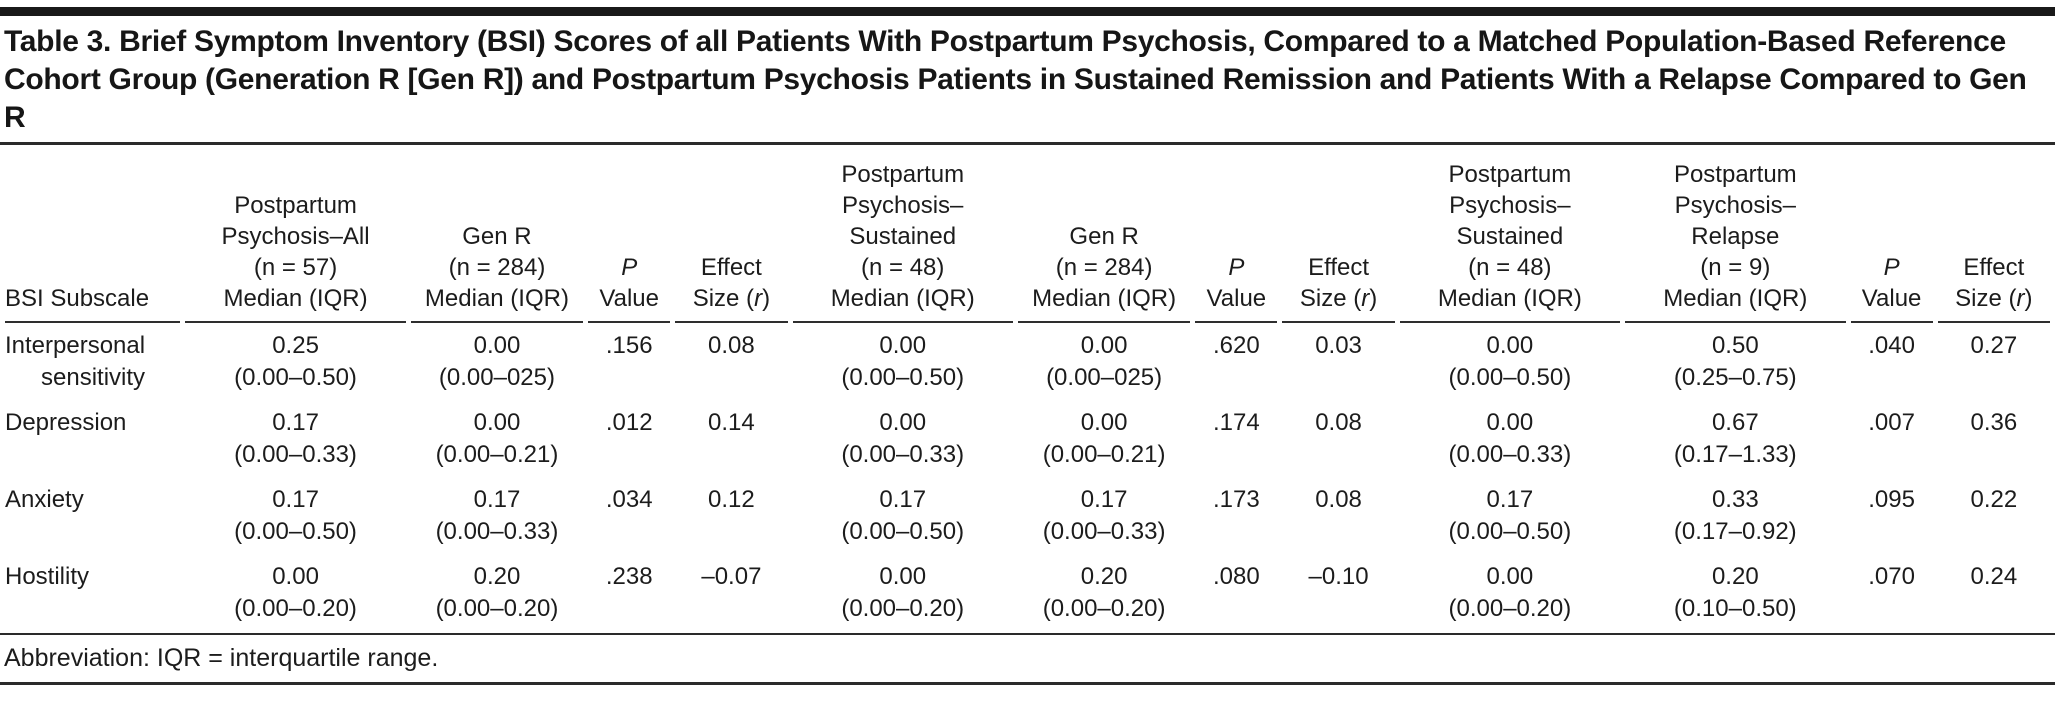 The image size is (2055, 715). Describe the element at coordinates (1735, 592) in the screenshot. I see `cell-pp-relapse: 0.20 (0.10–0.50)` at that location.